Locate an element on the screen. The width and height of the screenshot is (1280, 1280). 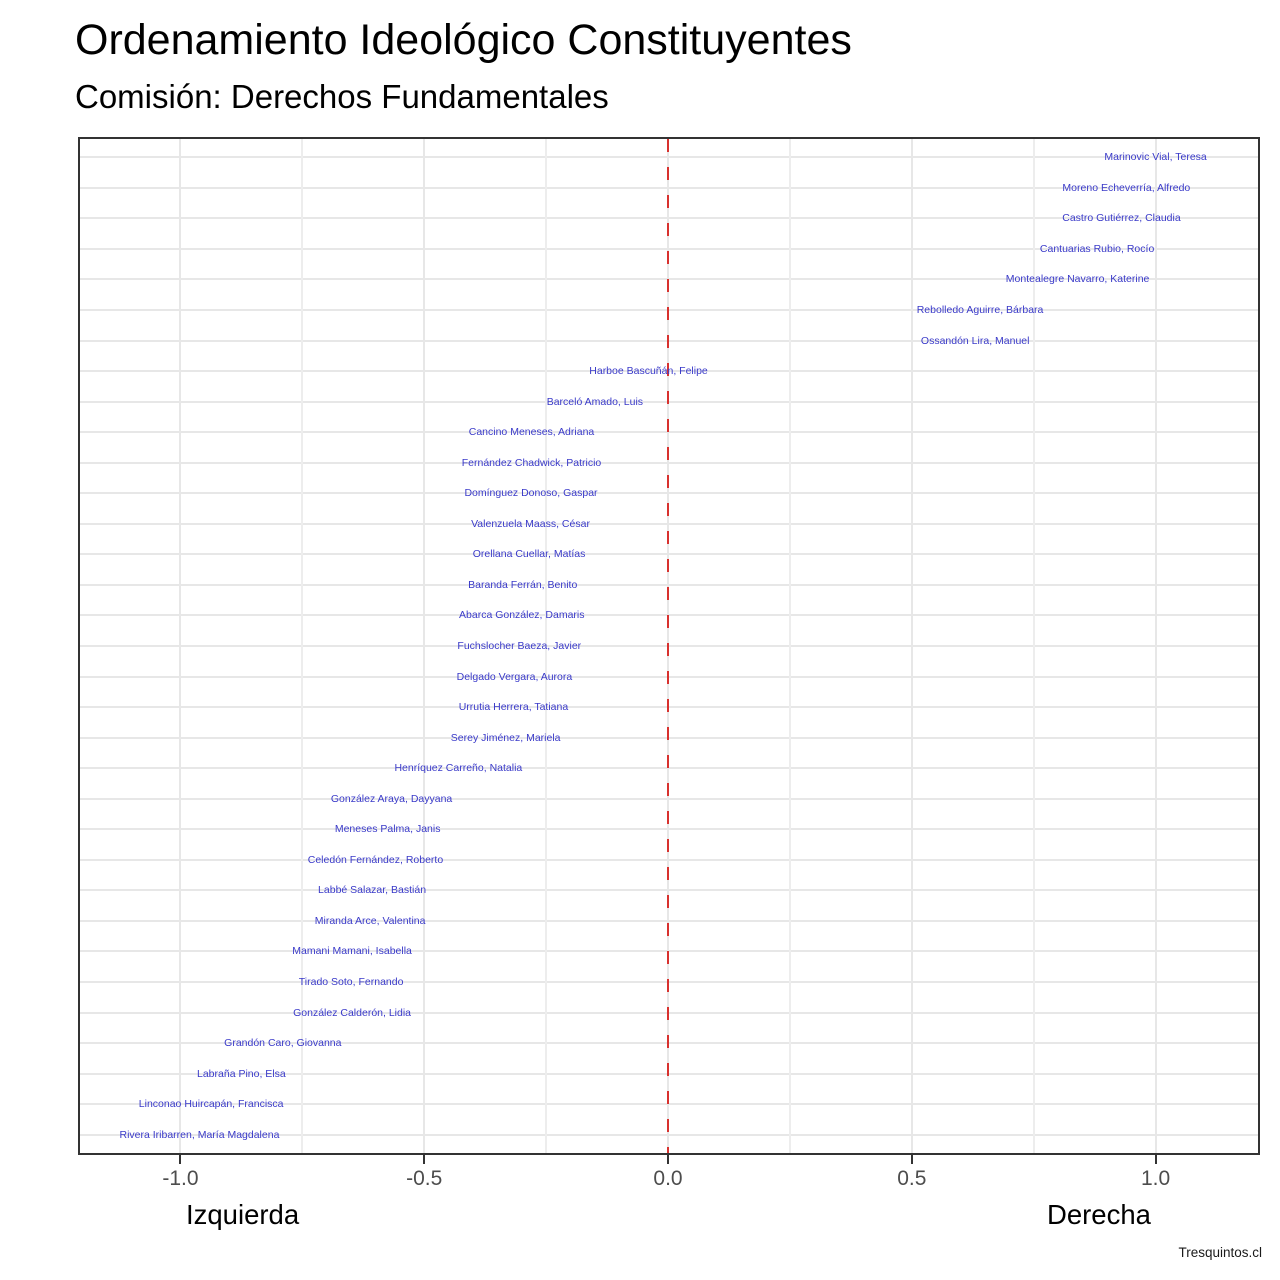
constituent-label: Rebolledo Aguirre, Bárbara is located at coordinates (980, 309).